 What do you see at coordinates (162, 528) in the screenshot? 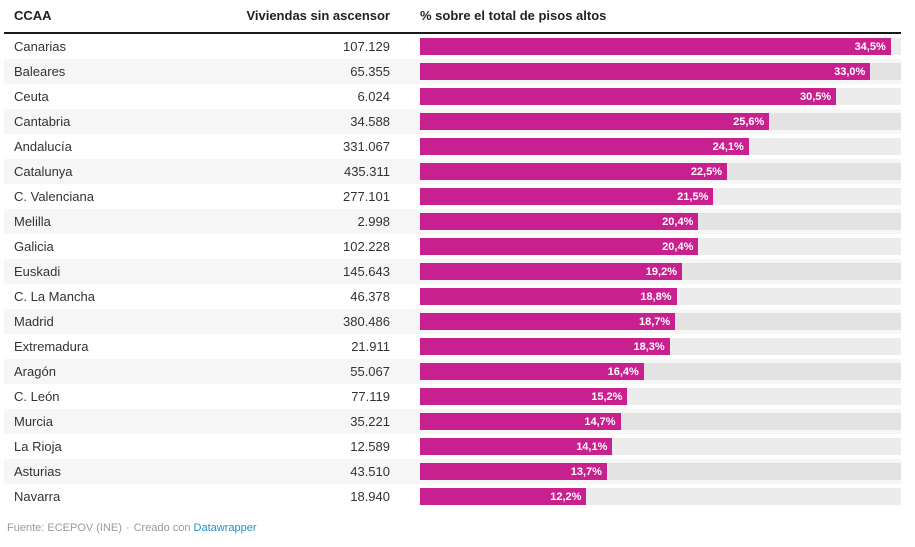
I see `credit-text: Creado con` at bounding box center [162, 528].